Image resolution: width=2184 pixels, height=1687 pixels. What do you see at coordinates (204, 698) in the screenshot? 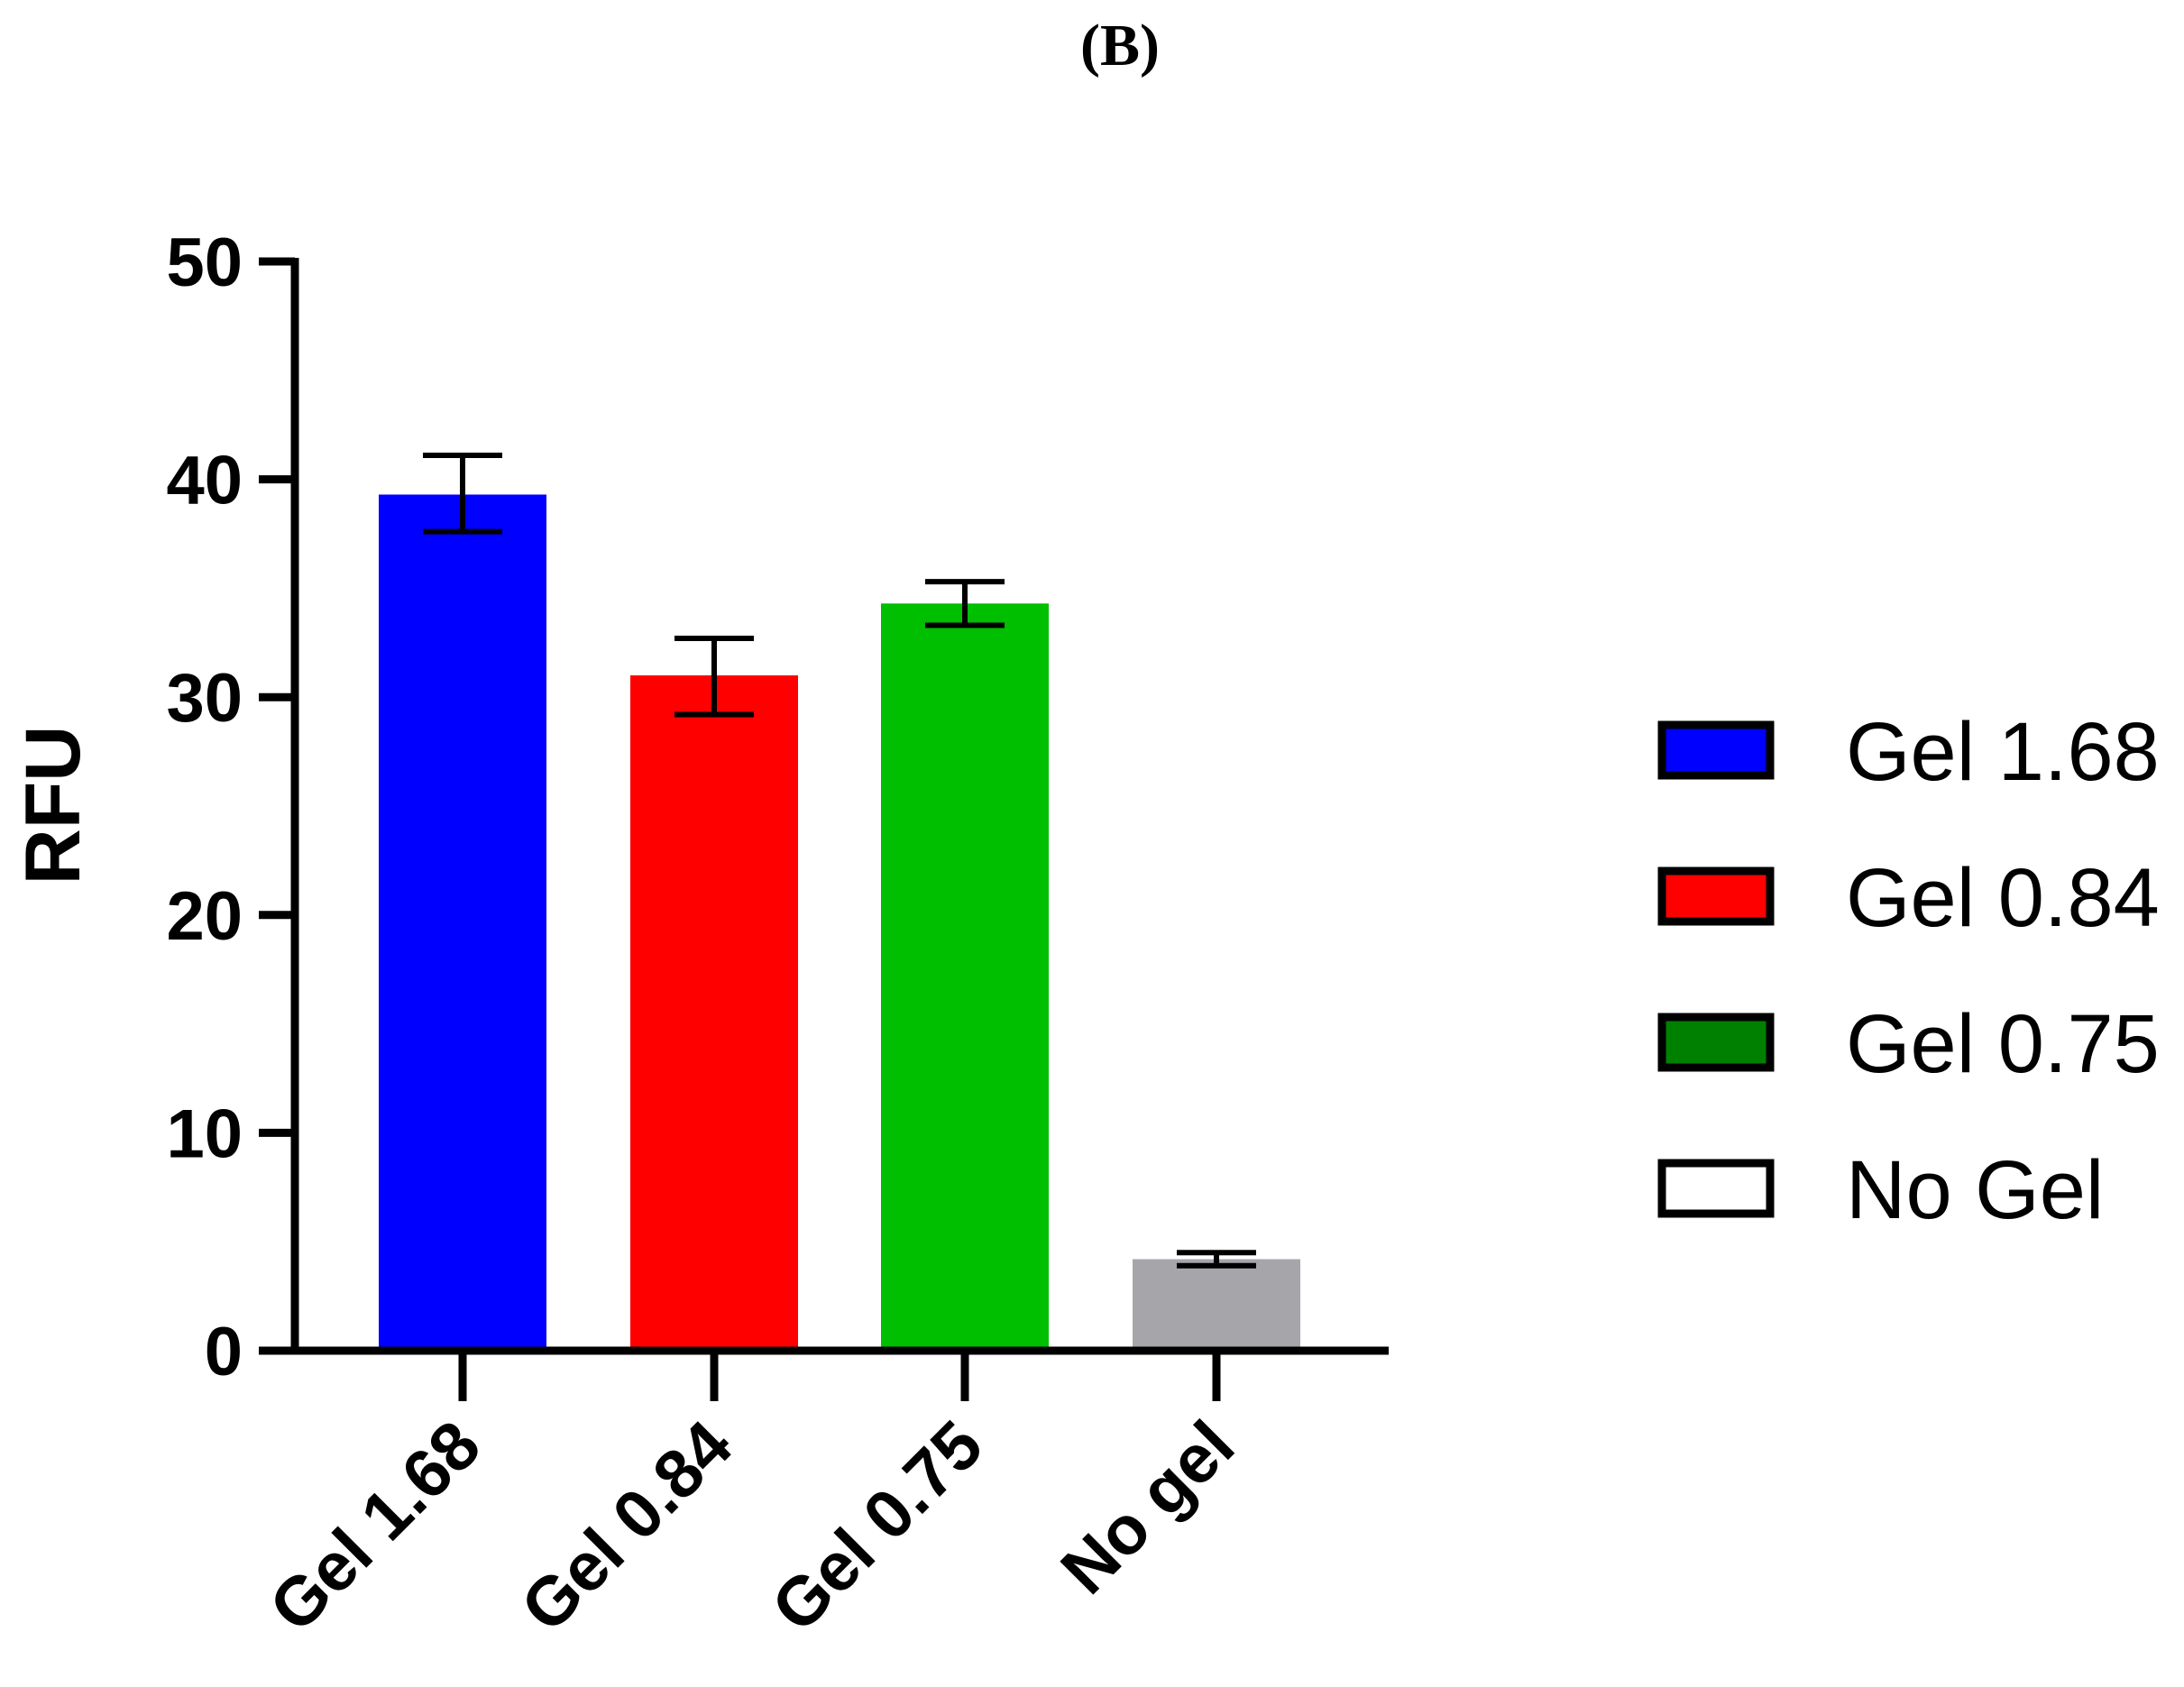
I see `y-tick-label-30: 30` at bounding box center [204, 698].